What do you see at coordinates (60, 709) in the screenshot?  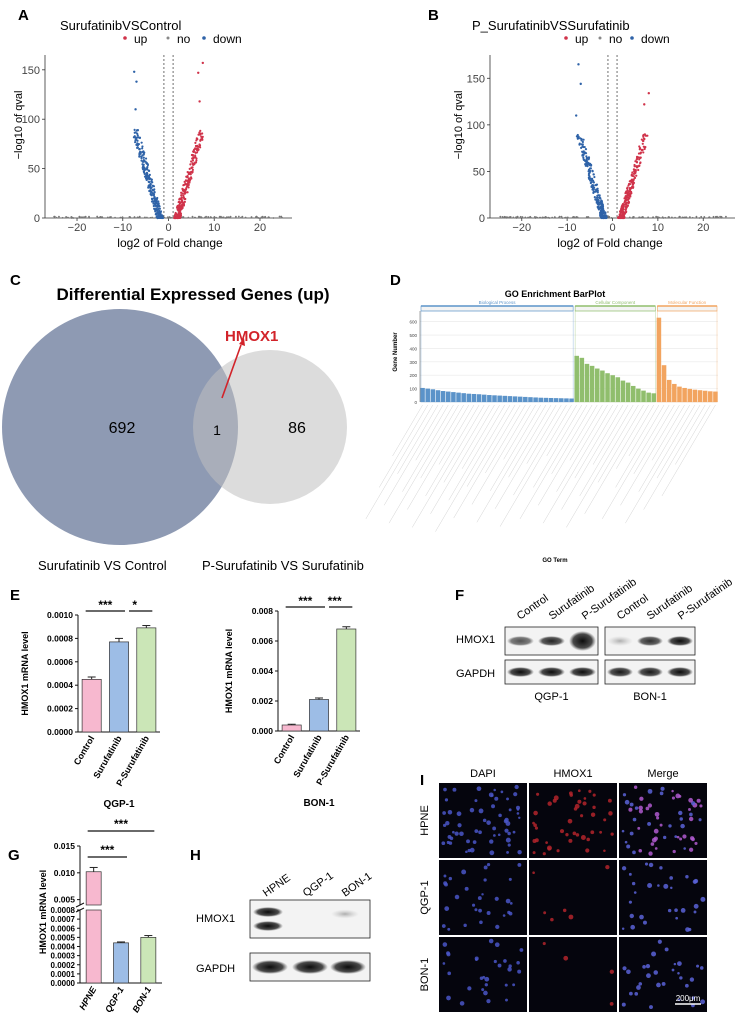 I see `y-tick-label: 0.0002` at bounding box center [60, 709].